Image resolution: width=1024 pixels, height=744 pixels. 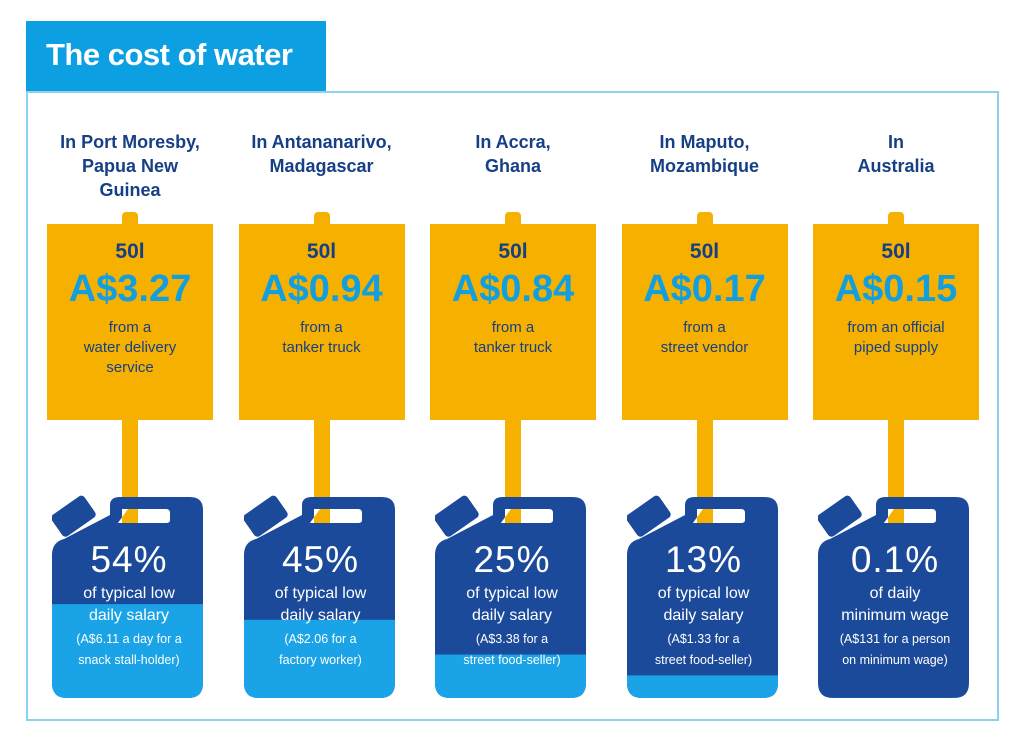 What do you see at coordinates (321, 142) in the screenshot?
I see `heading-line: In Antananarivo,` at bounding box center [321, 142].